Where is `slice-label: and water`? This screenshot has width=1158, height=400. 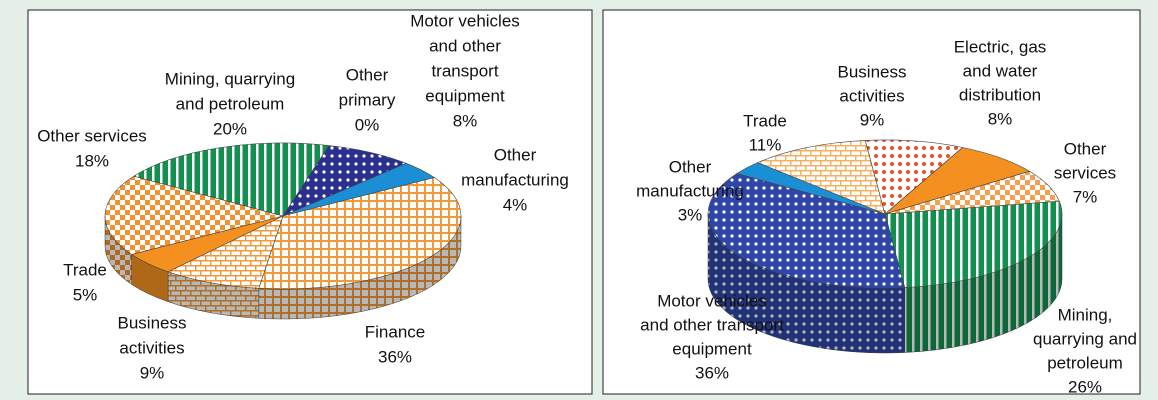 slice-label: and water is located at coordinates (1000, 70).